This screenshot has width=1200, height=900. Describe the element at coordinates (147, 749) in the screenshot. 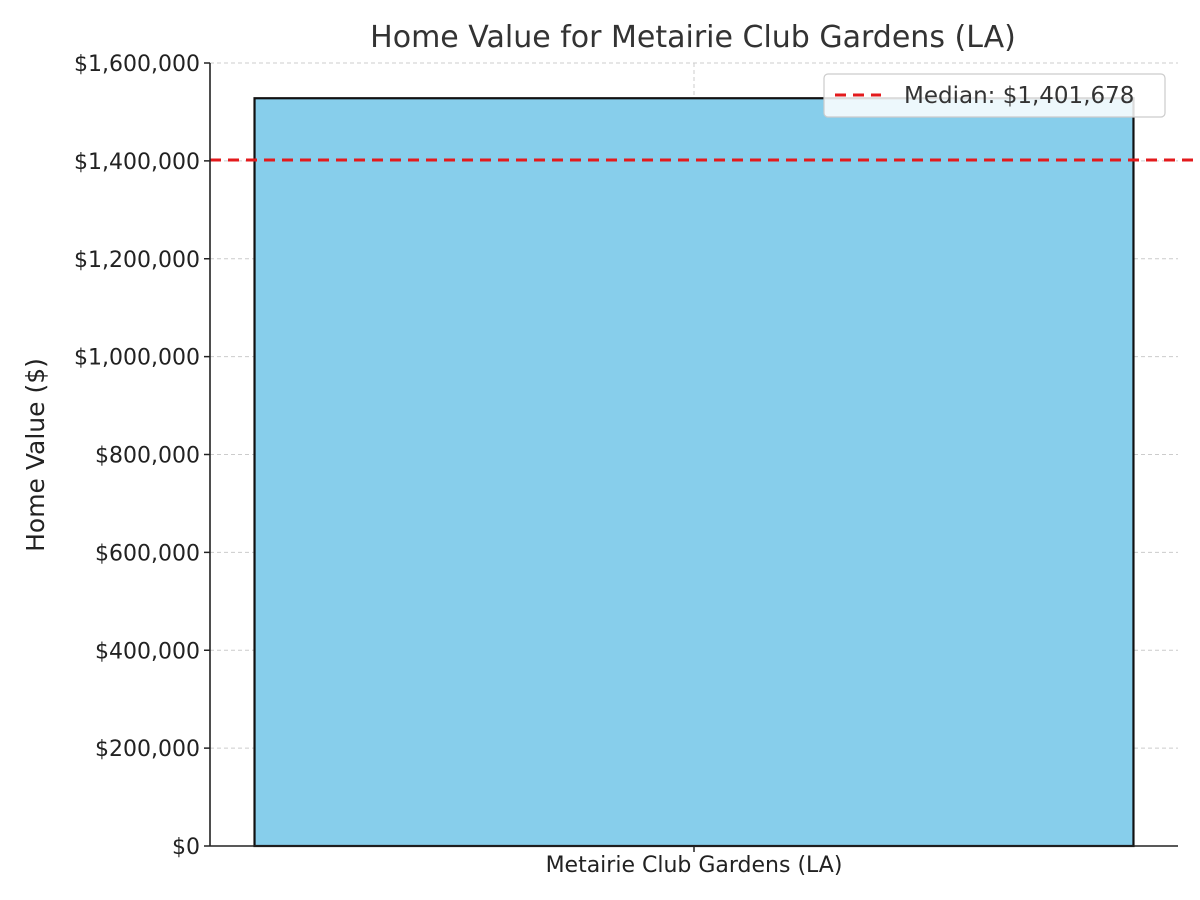

I see `y-tick-label: $200,000` at that location.